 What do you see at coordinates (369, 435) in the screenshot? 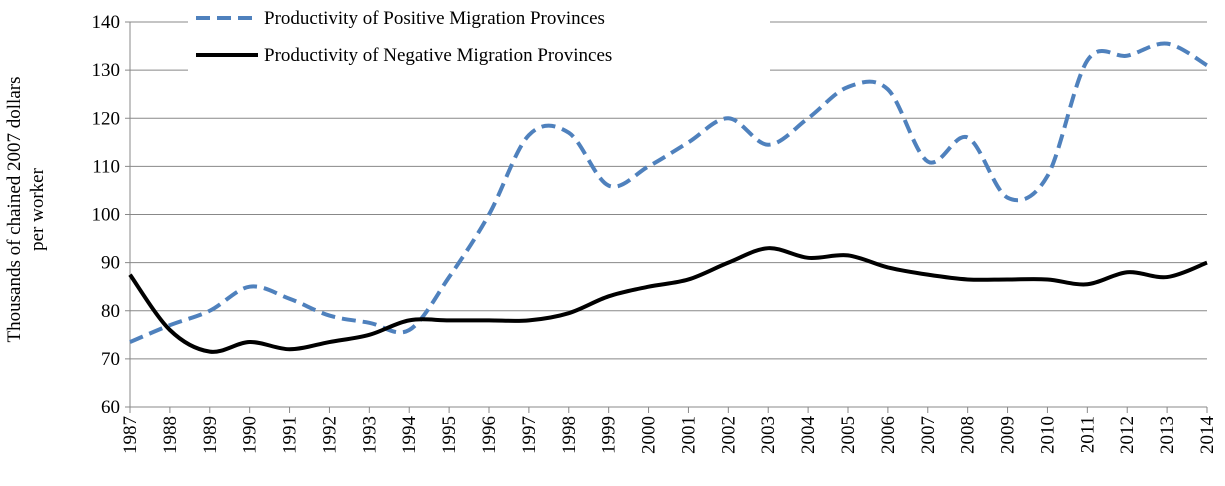
I see `x-tick-label: 1993` at bounding box center [369, 435].